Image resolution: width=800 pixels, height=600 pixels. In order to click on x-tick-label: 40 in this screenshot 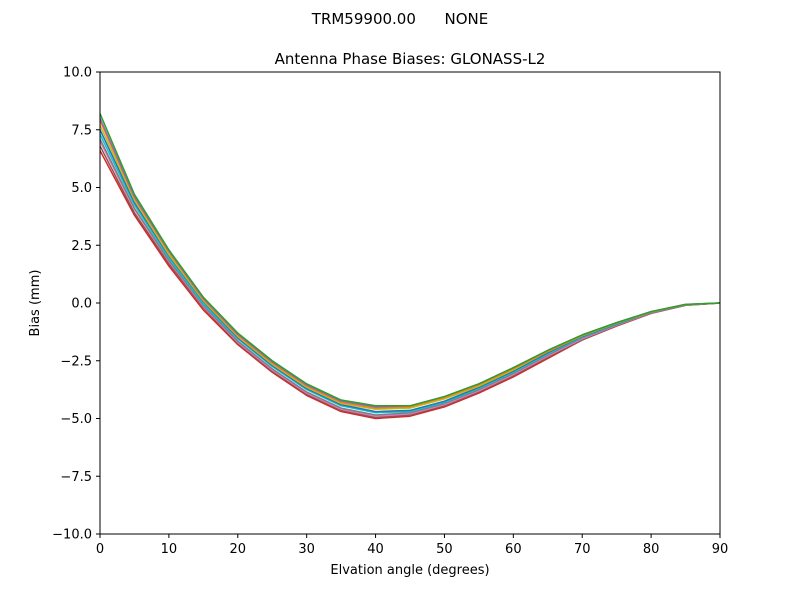, I will do `click(375, 549)`.